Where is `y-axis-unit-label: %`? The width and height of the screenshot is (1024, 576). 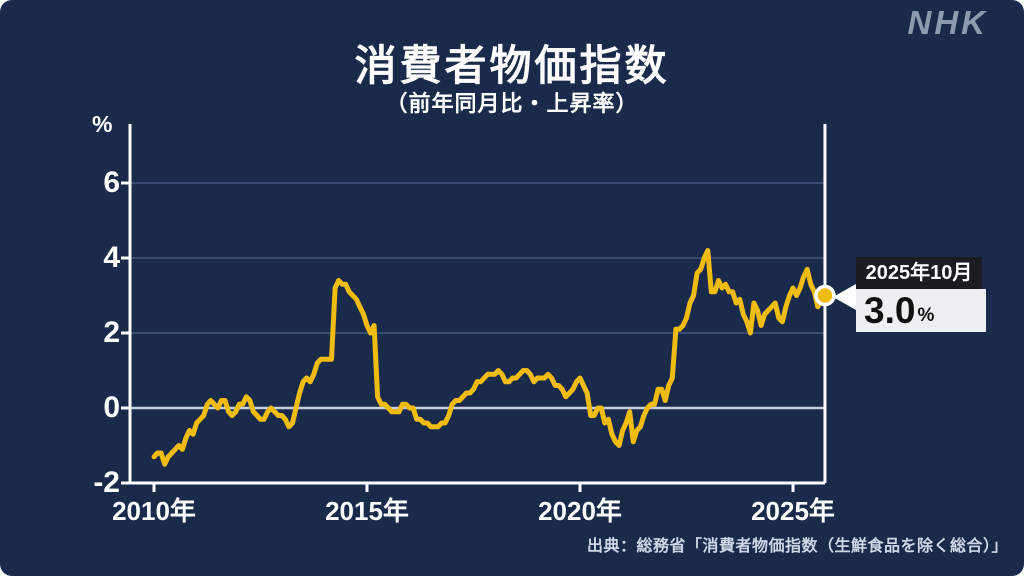
y-axis-unit-label: % is located at coordinates (102, 124).